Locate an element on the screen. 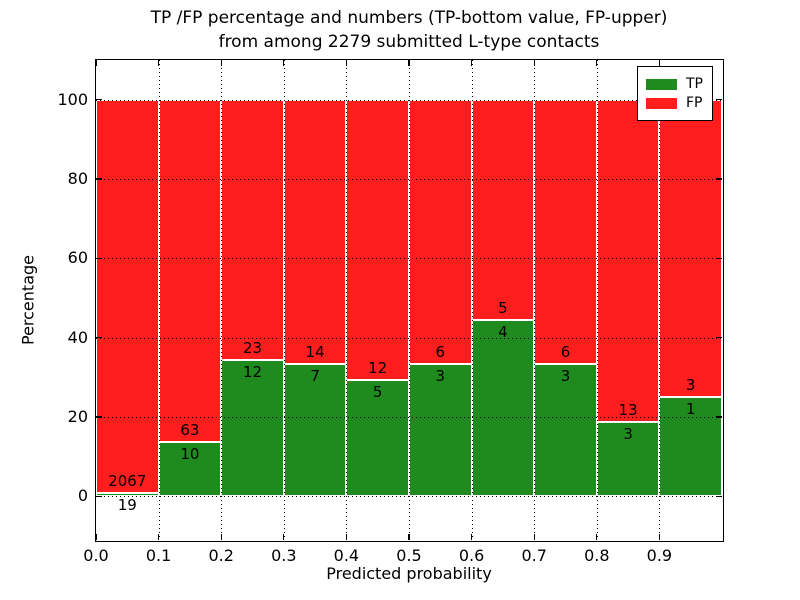 The height and width of the screenshot is (600, 800). bar-label-fp: 2067 is located at coordinates (127, 480).